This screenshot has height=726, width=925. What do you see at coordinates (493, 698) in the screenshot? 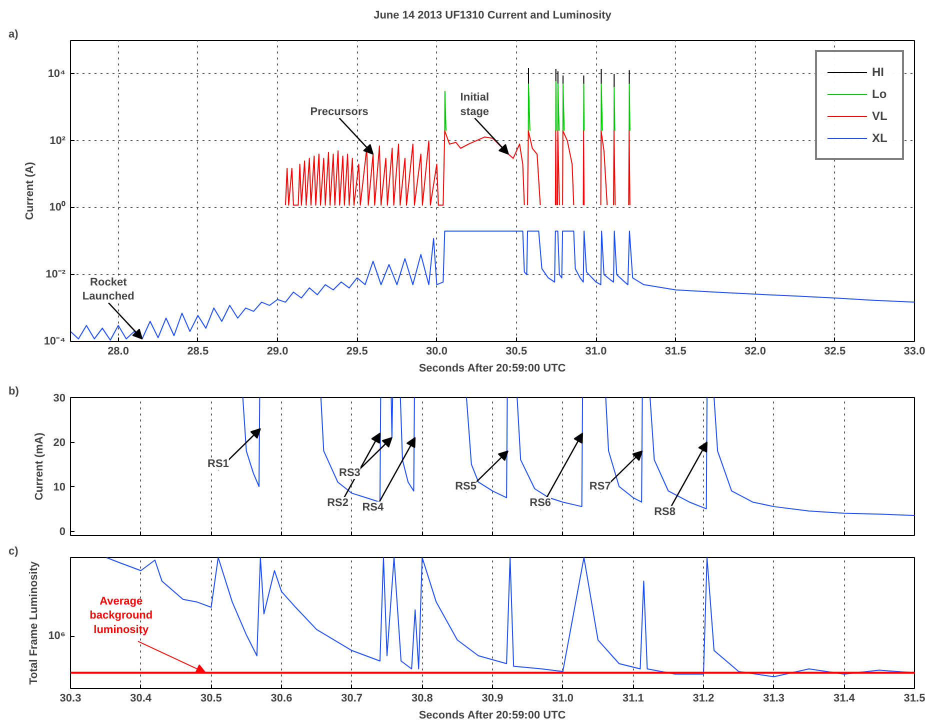
I see `x-tick-label: 30.9` at bounding box center [493, 698].